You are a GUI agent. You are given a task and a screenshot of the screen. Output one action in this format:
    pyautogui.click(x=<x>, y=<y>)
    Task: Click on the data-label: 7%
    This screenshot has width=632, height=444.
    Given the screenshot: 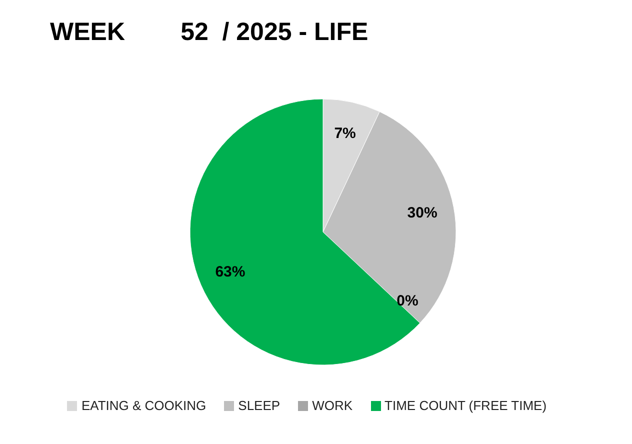 What is the action you would take?
    pyautogui.click(x=345, y=133)
    